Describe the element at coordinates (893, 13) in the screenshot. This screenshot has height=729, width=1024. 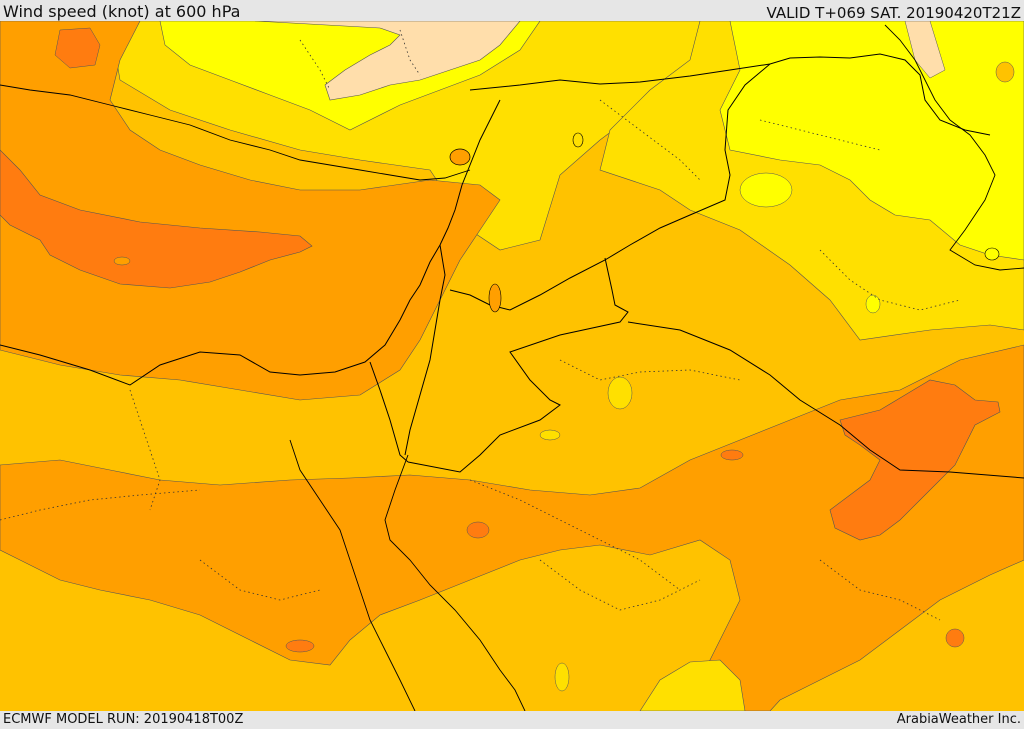
I see `valid-time-label: VALID T+069 SAT. 20190420T21Z` at that location.